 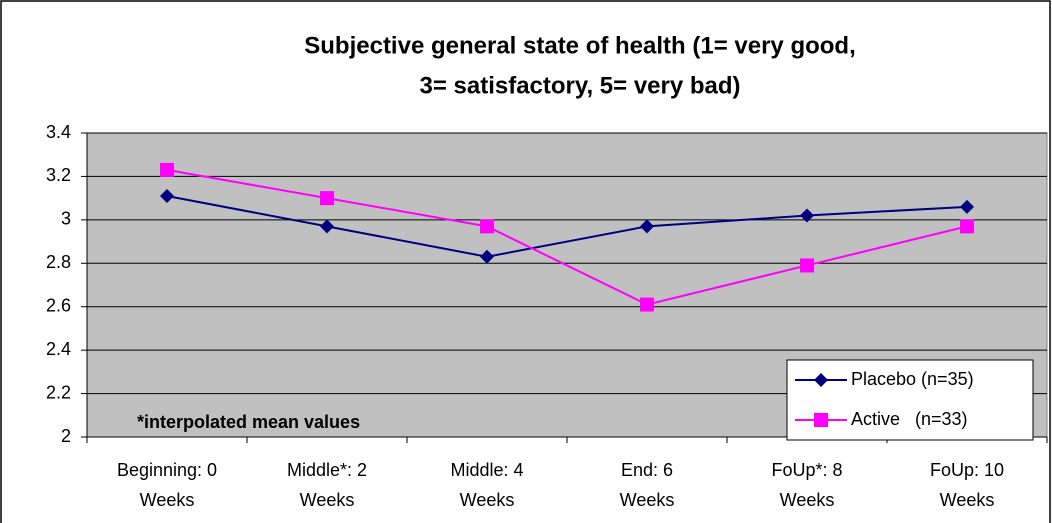 What do you see at coordinates (66, 436) in the screenshot?
I see `y-tick-label: 2` at bounding box center [66, 436].